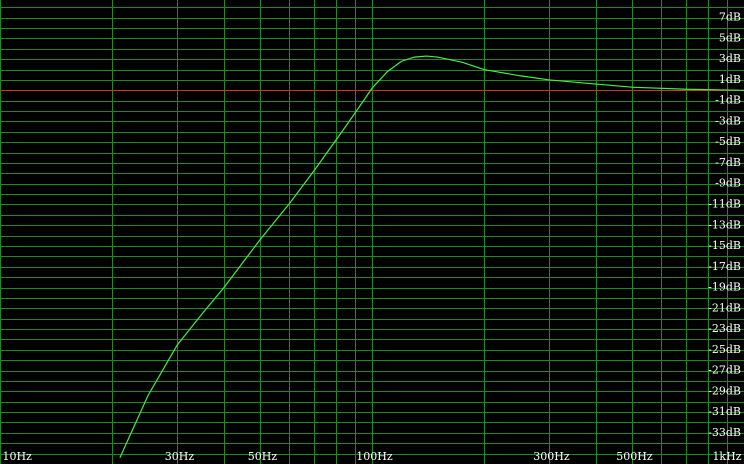 The width and height of the screenshot is (744, 464). What do you see at coordinates (724, 224) in the screenshot?
I see `y-tick-label: -13dB` at bounding box center [724, 224].